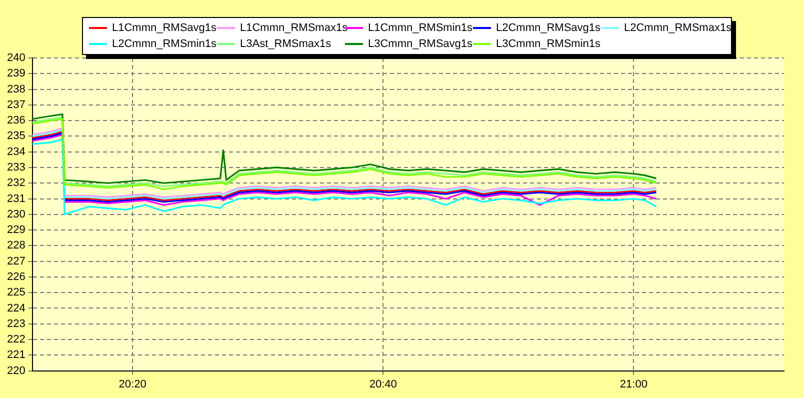 Image resolution: width=804 pixels, height=398 pixels. Describe the element at coordinates (16, 74) in the screenshot. I see `y-tick-label: 239` at that location.